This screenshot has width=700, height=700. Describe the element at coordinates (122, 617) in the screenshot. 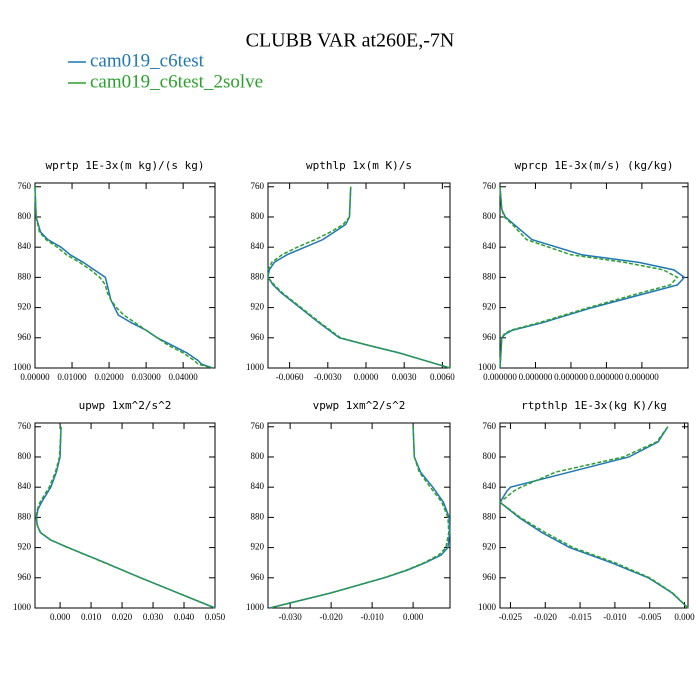

I see `x-tick-label: 0.020` at that location.